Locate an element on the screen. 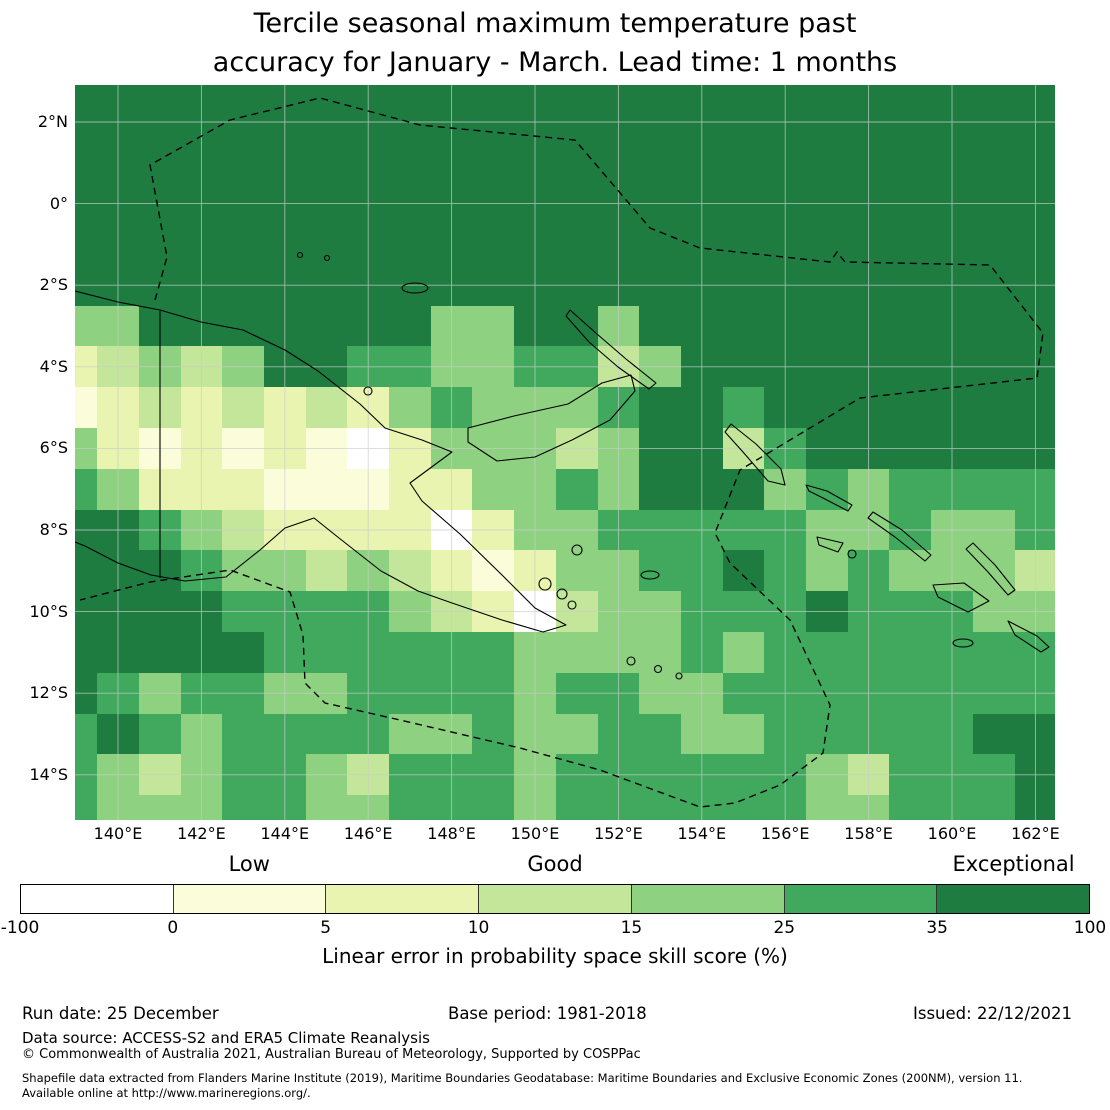 Image resolution: width=1110 pixels, height=1110 pixels. coastline-choiseul is located at coordinates (829, 498).